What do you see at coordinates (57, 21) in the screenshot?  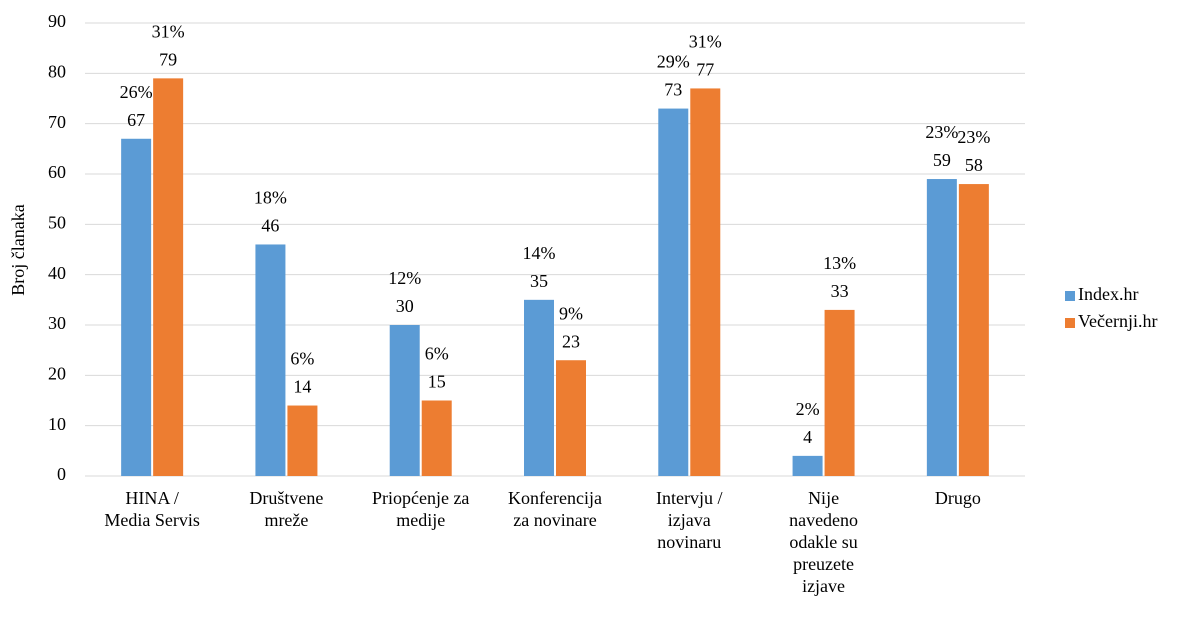 I see `y-tick-label: 90` at bounding box center [57, 21].